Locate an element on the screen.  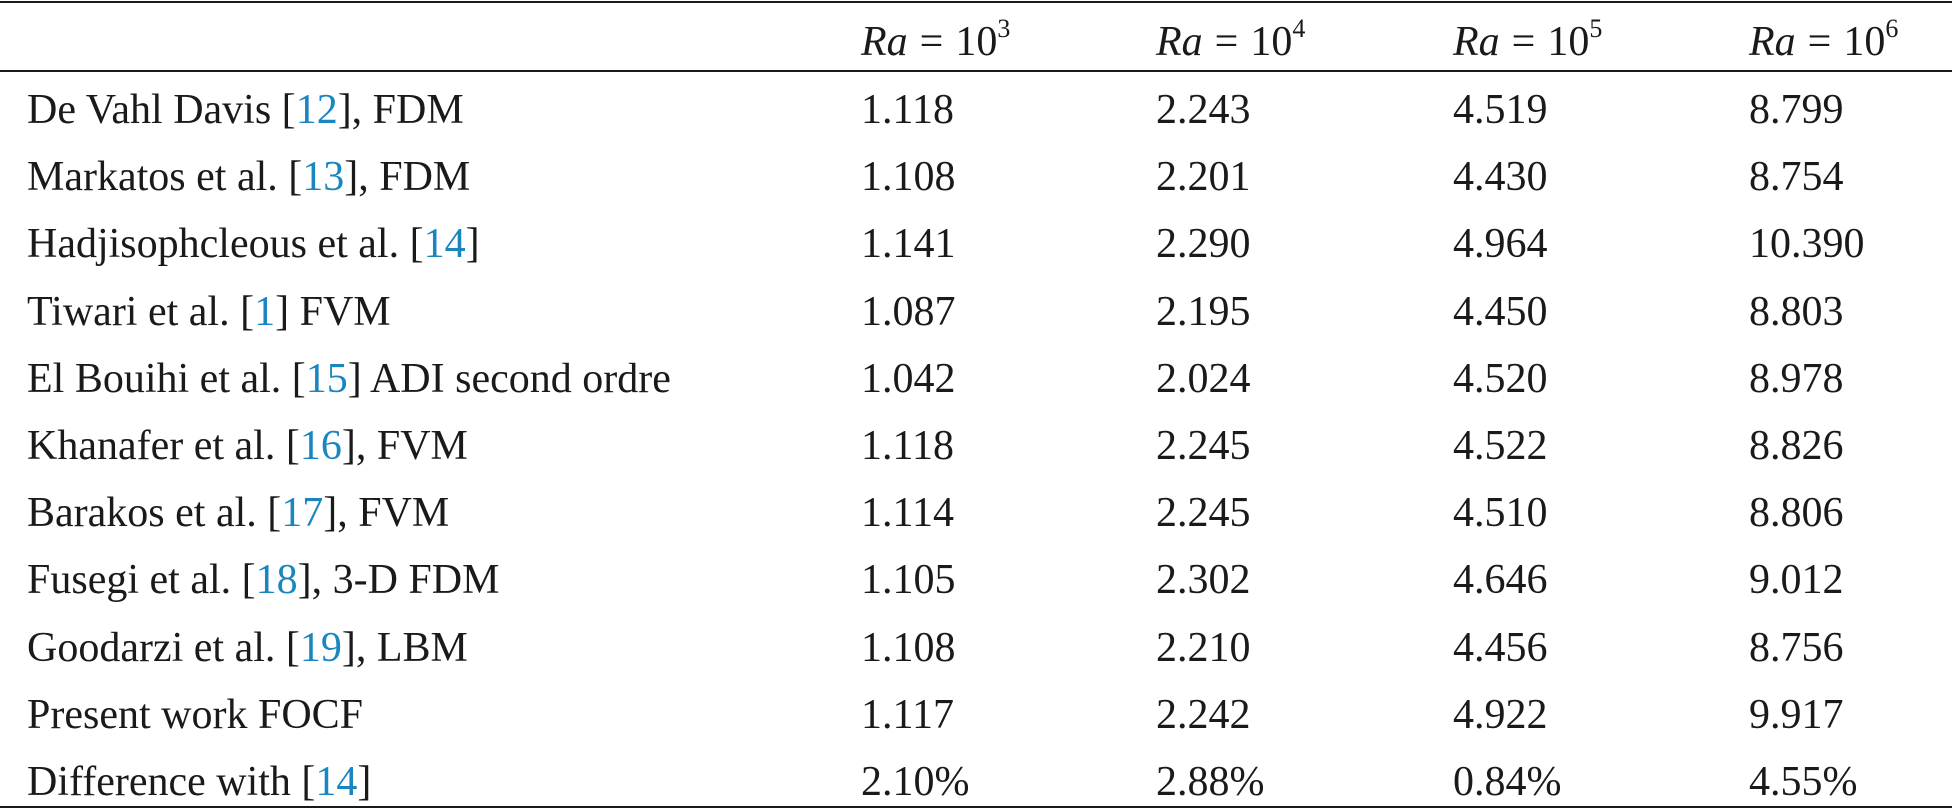
row-label: Present work FOCF is located at coordinates (195, 715).